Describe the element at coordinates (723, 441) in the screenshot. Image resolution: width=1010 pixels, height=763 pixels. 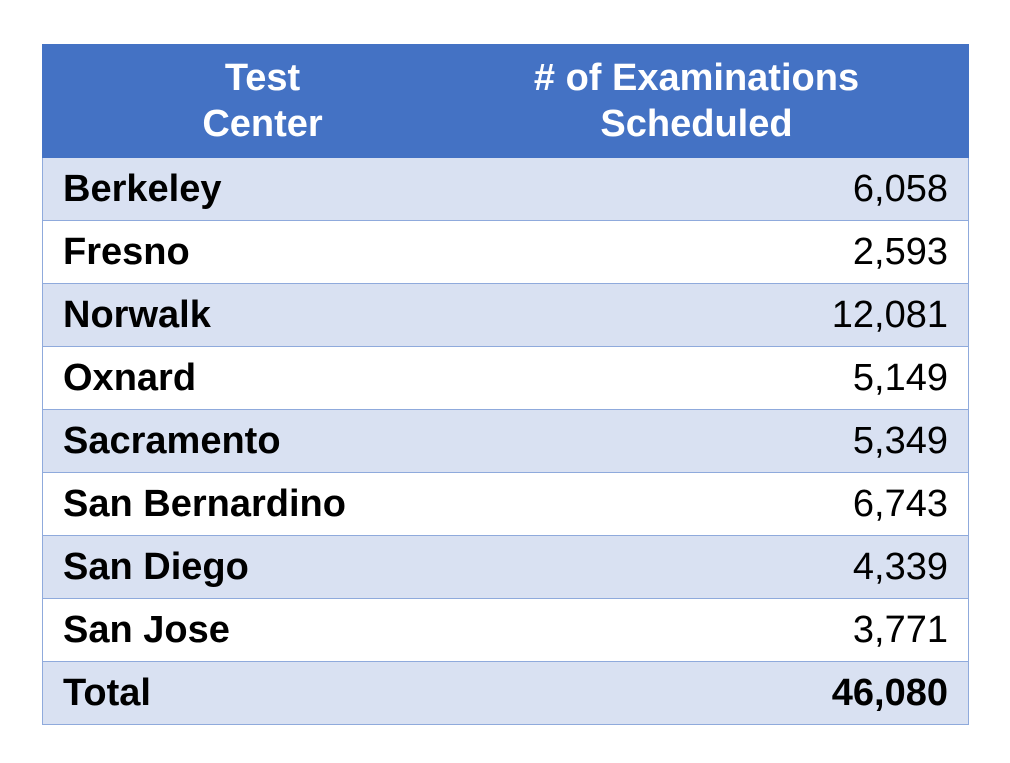
I see `row-exam-count: 5,349` at that location.